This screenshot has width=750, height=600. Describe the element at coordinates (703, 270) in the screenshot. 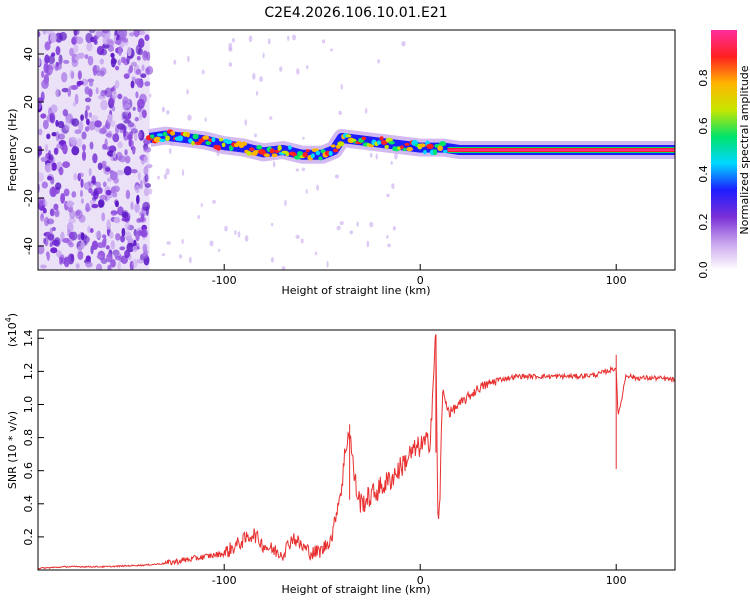

I see `colorbar-tick-label: 0.0` at that location.